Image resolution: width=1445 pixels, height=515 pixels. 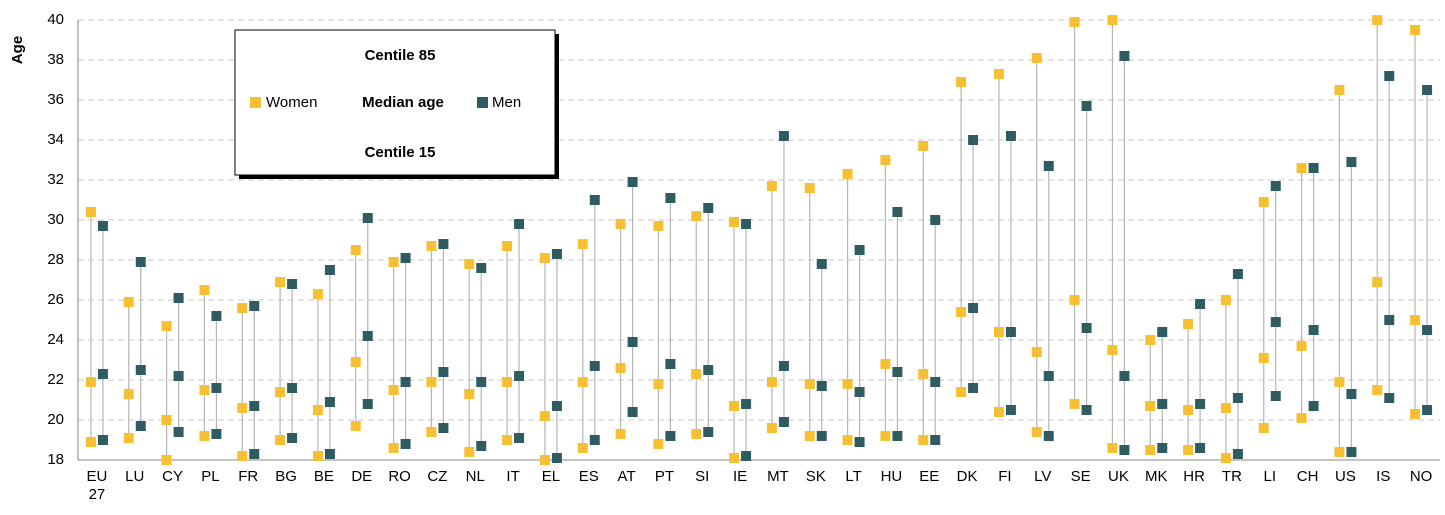 I want to click on x-tick-label: ES, so click(x=588, y=476).